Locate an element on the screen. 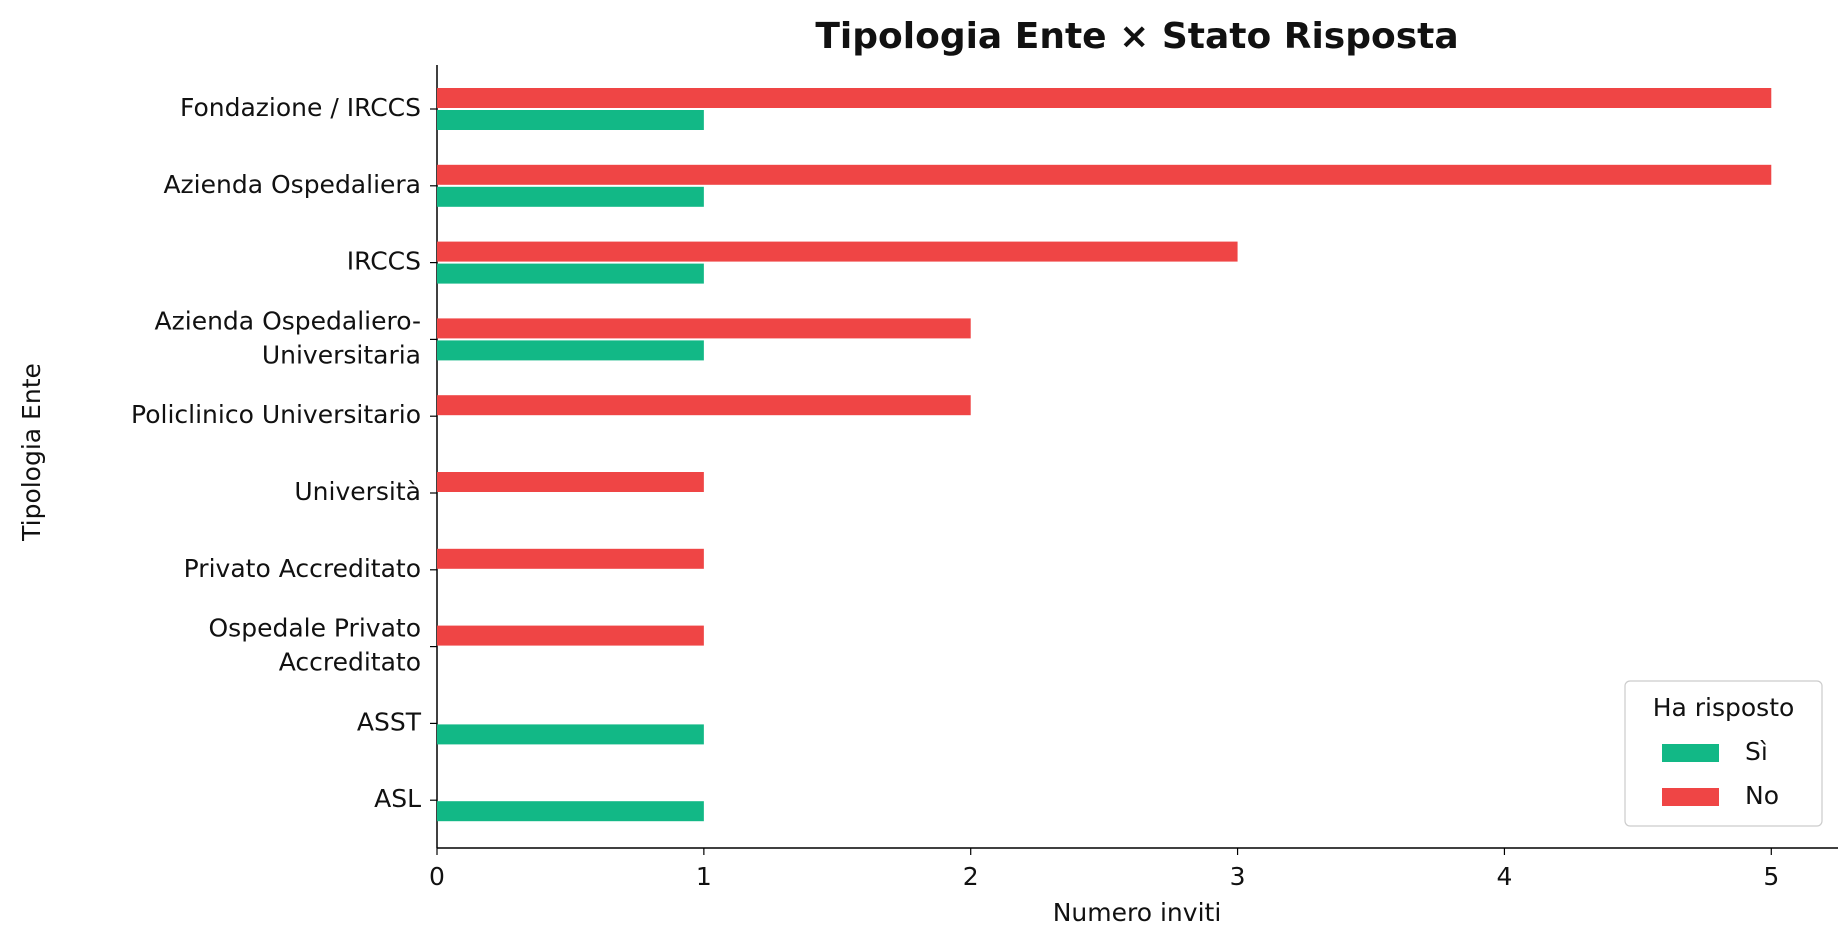 Image resolution: width=1848 pixels, height=945 pixels. y-tick-label: Università is located at coordinates (357, 491).